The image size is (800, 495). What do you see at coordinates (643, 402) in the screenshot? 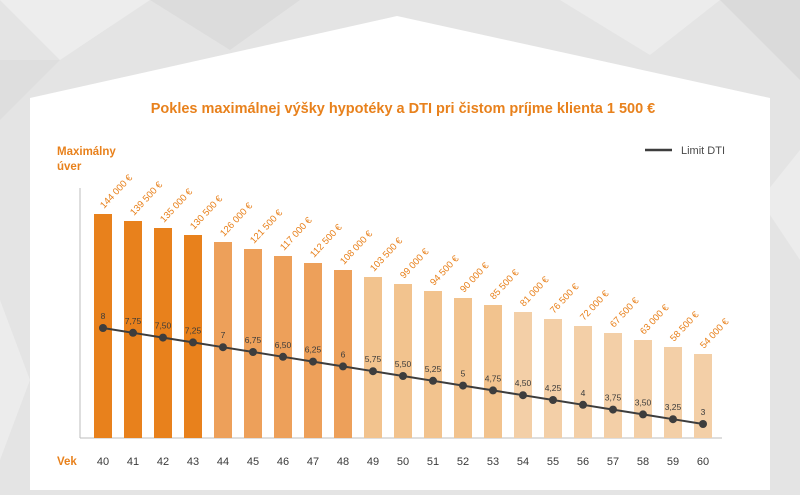
I see `dti-value-label: 3,50` at bounding box center [643, 402].